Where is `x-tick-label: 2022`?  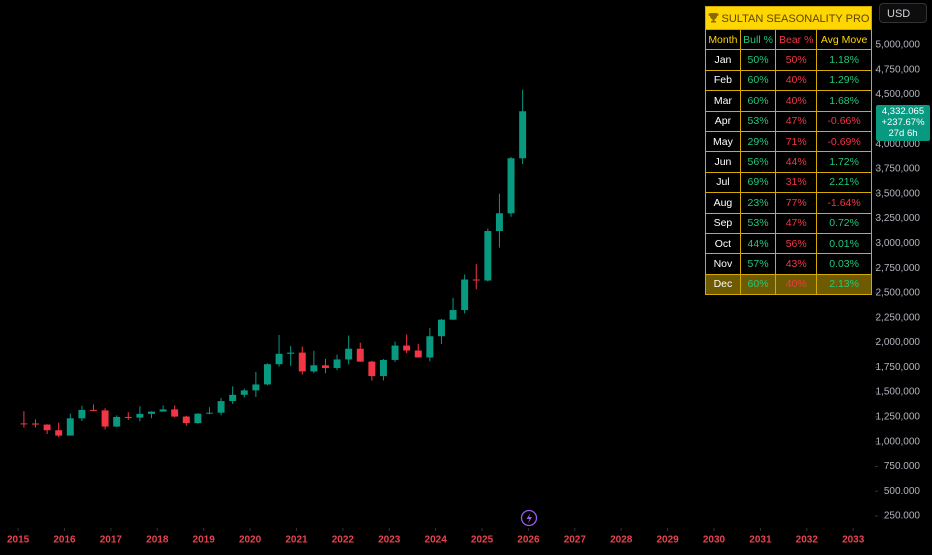
x-tick-label: 2022 is located at coordinates (343, 540).